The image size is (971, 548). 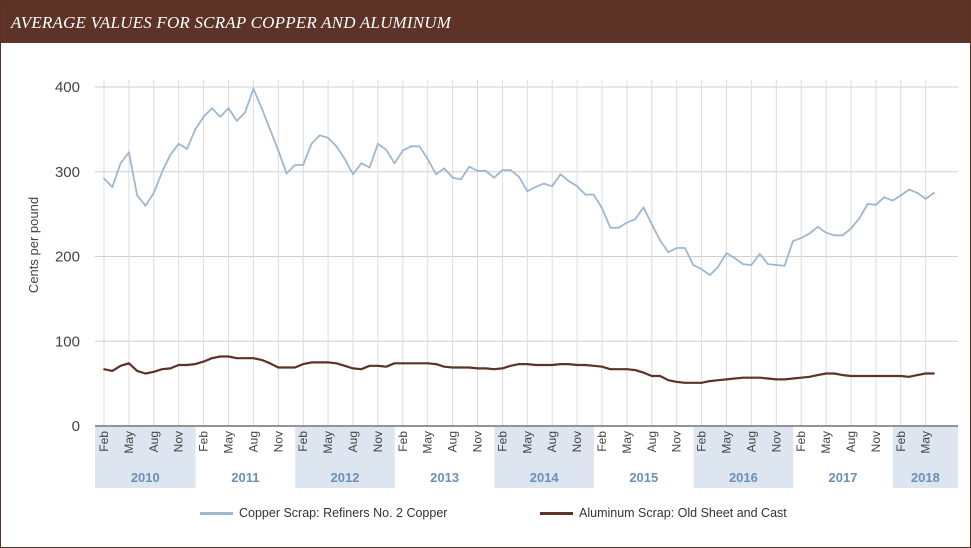 What do you see at coordinates (544, 457) in the screenshot?
I see `year-band-2014` at bounding box center [544, 457].